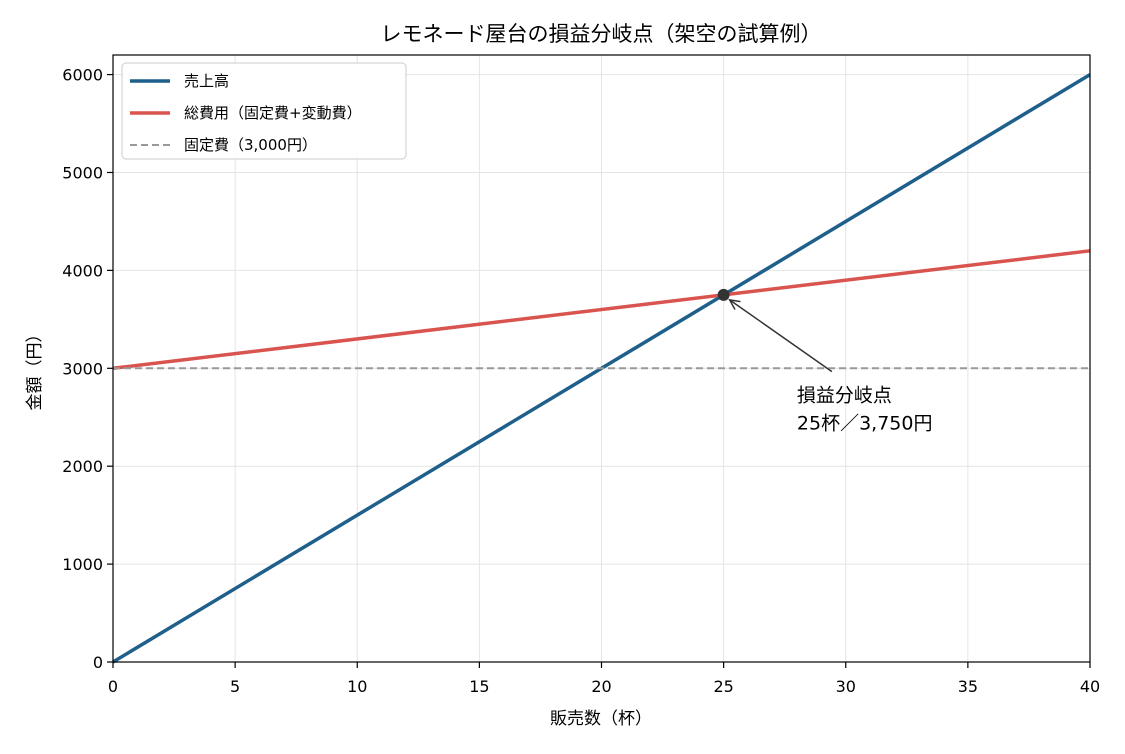  Describe the element at coordinates (781, 336) in the screenshot. I see `annotation-arrow-line` at that location.